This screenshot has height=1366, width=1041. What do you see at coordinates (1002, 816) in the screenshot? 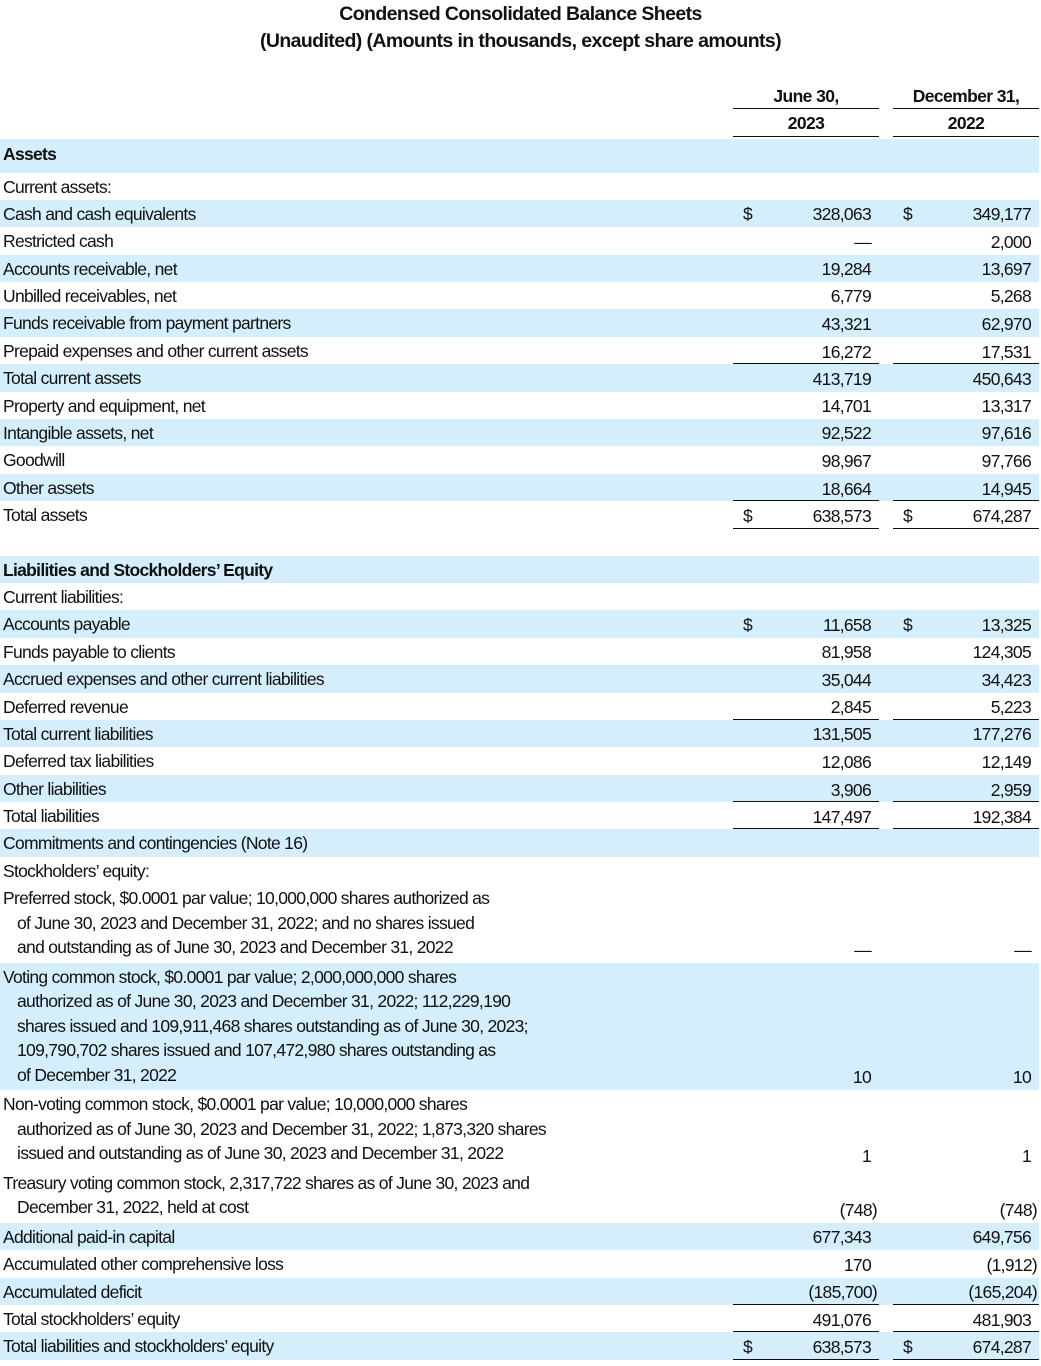
I see `amount: 192,384` at bounding box center [1002, 816].